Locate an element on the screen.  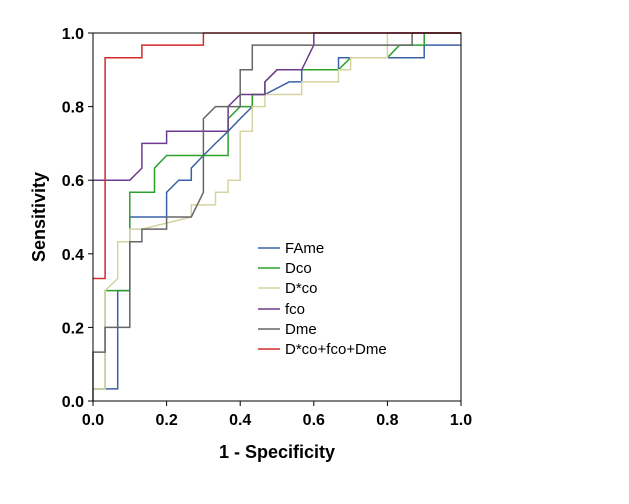
legend: FAme Dco D*co fco Dme D*co+fco+Dme is located at coordinates (322, 299).